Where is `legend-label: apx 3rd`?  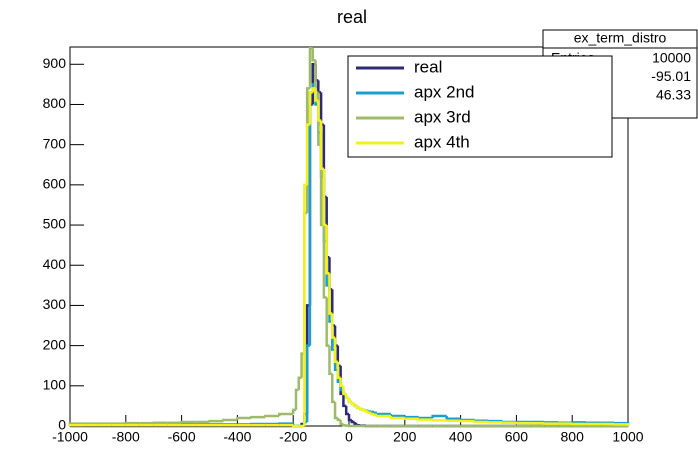 legend-label: apx 3rd is located at coordinates (442, 116).